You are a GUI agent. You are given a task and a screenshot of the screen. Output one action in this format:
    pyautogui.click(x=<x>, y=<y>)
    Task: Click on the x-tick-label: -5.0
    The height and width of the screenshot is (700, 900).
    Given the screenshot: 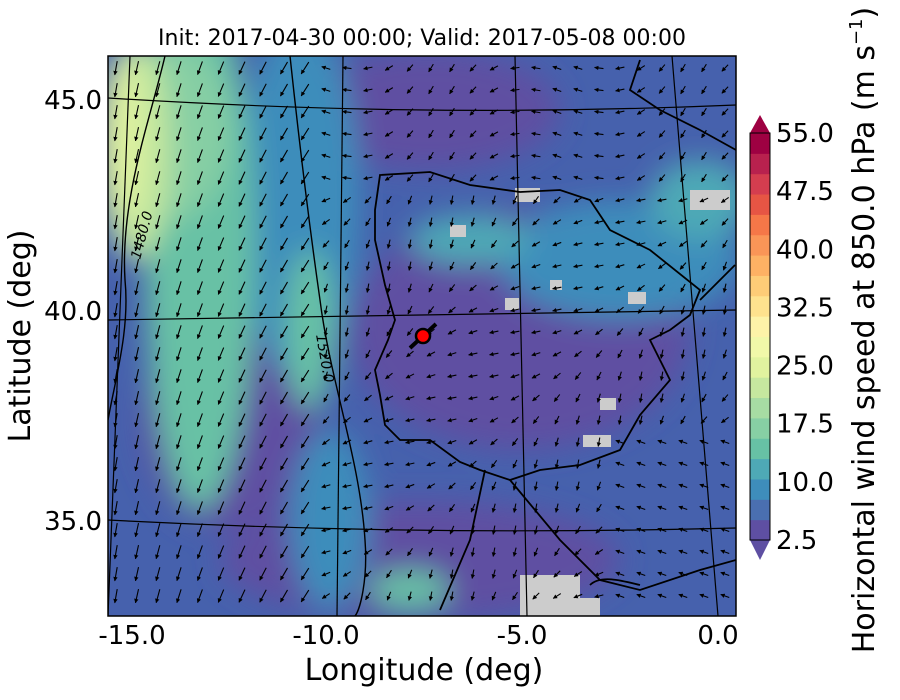 What is the action you would take?
    pyautogui.click(x=522, y=636)
    